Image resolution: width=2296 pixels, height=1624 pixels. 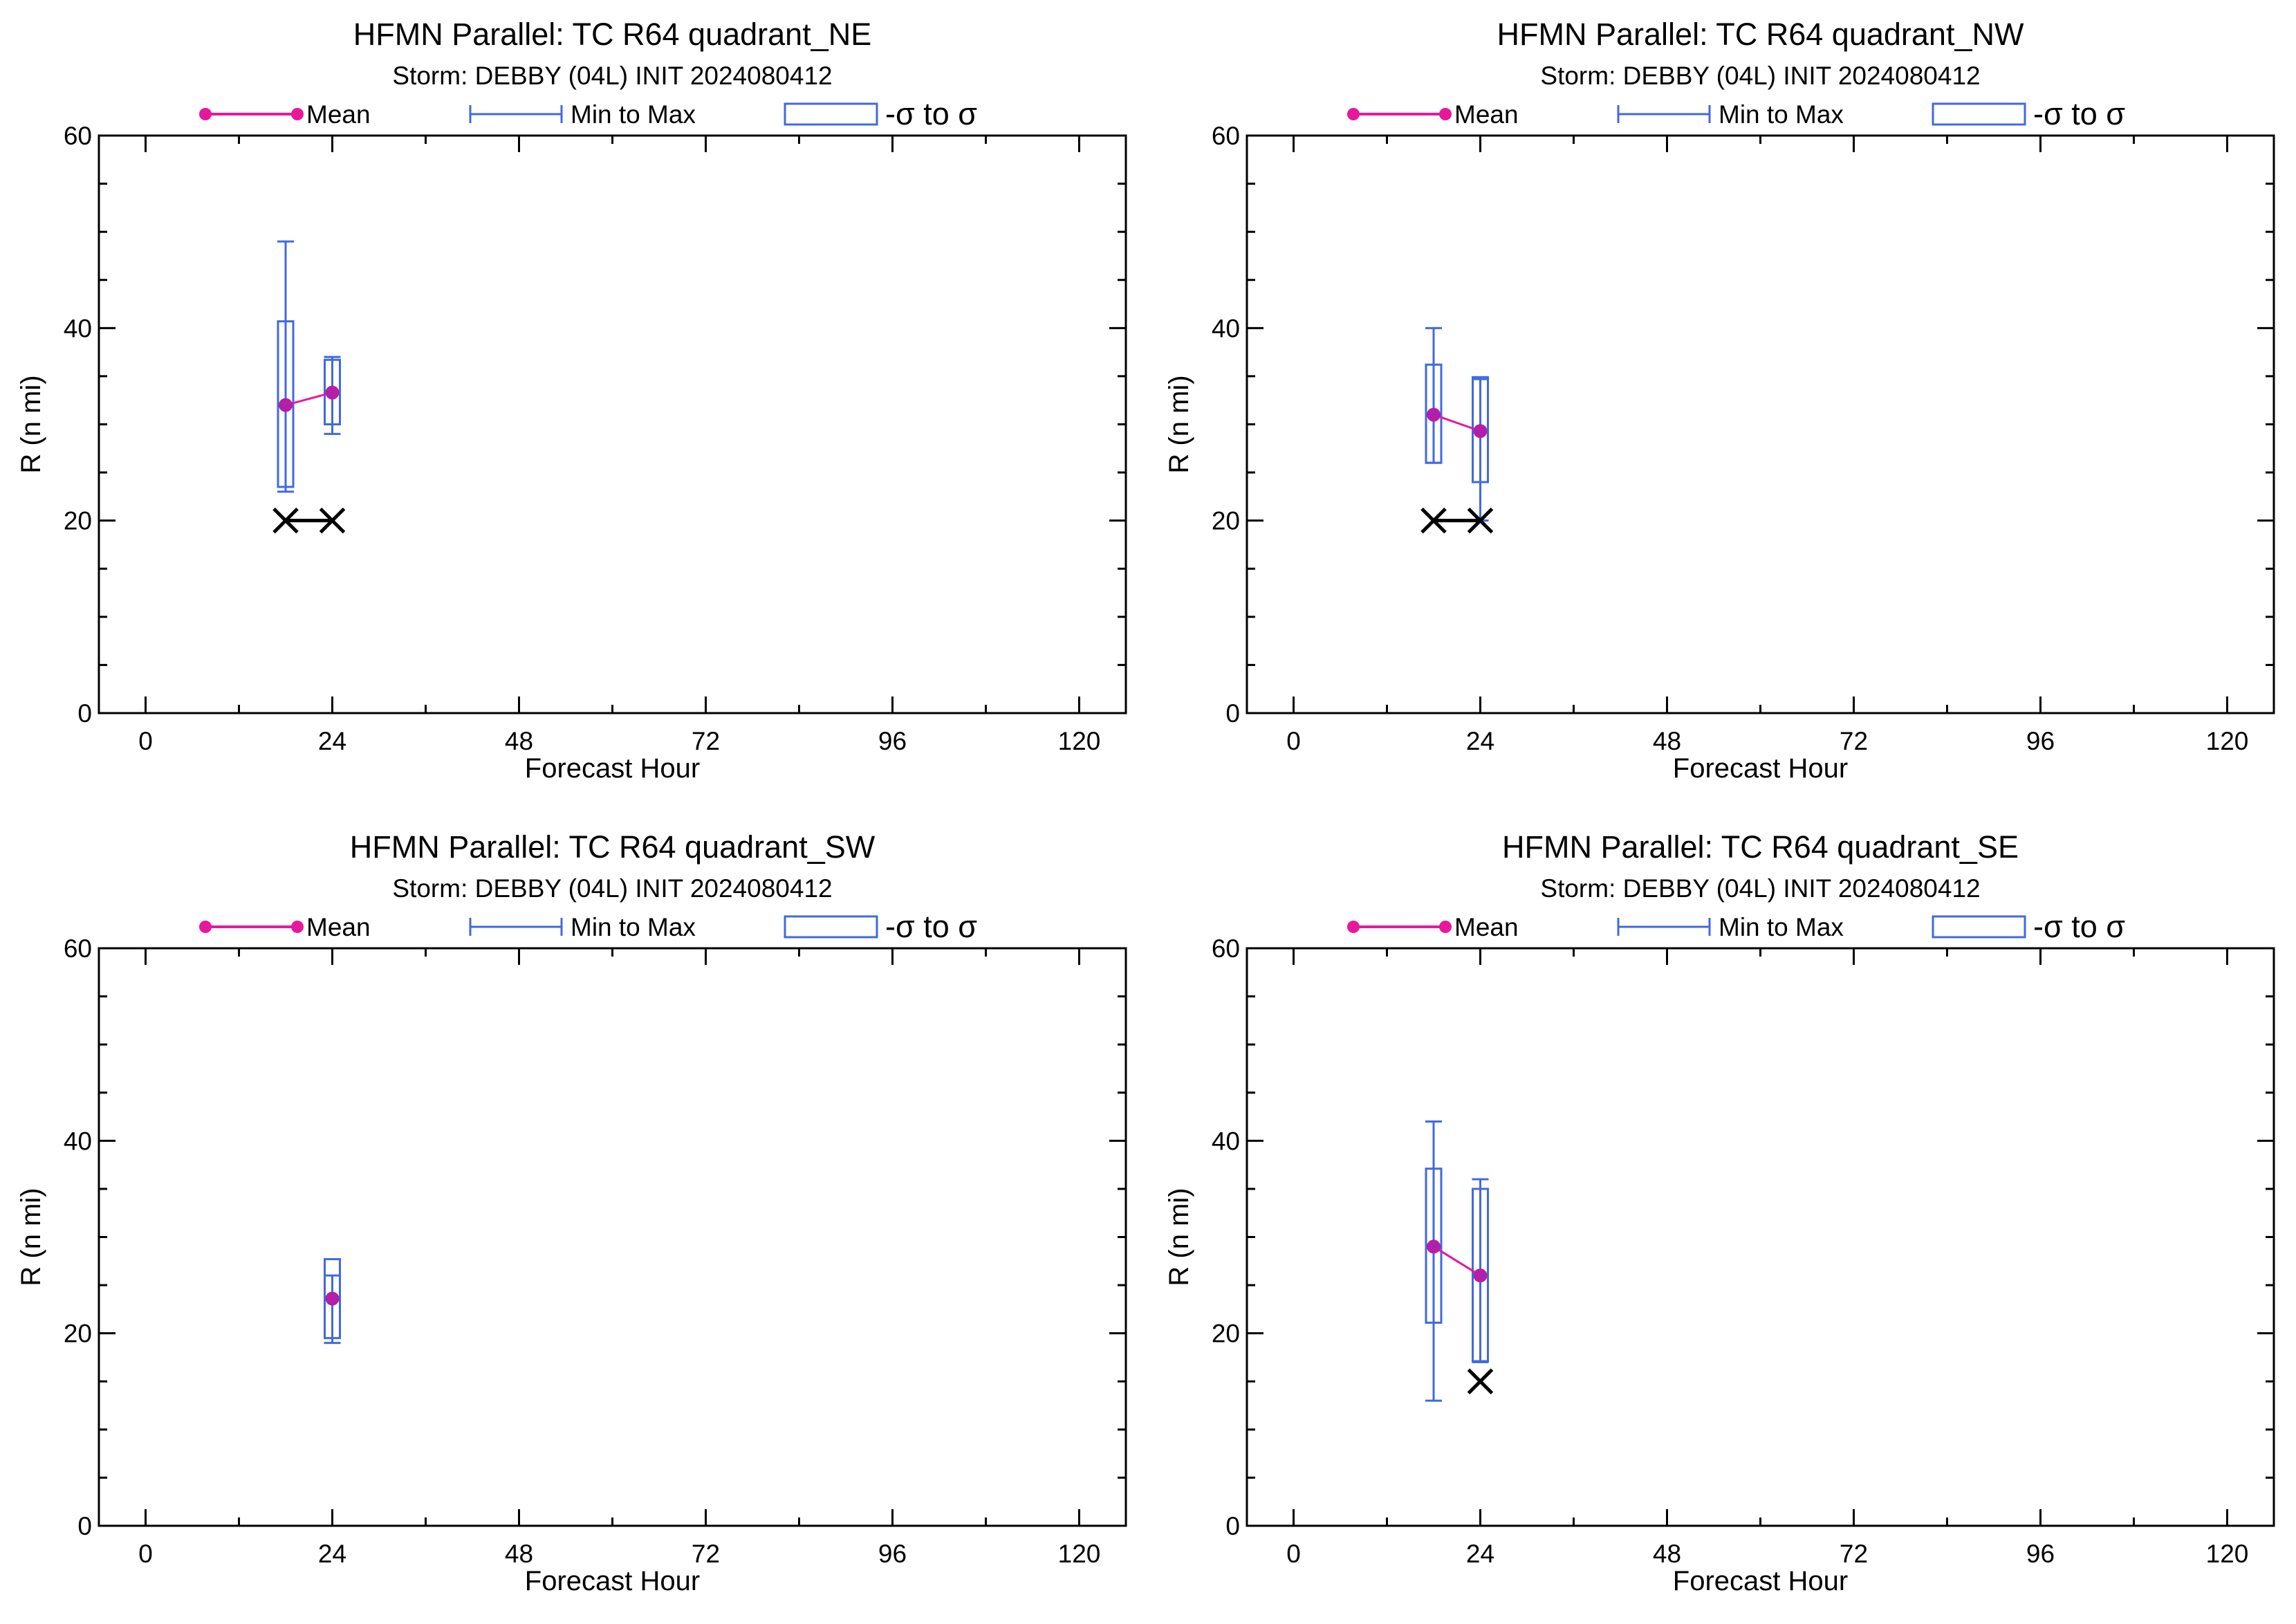 What do you see at coordinates (519, 1554) in the screenshot?
I see `x-tick-label: 48` at bounding box center [519, 1554].